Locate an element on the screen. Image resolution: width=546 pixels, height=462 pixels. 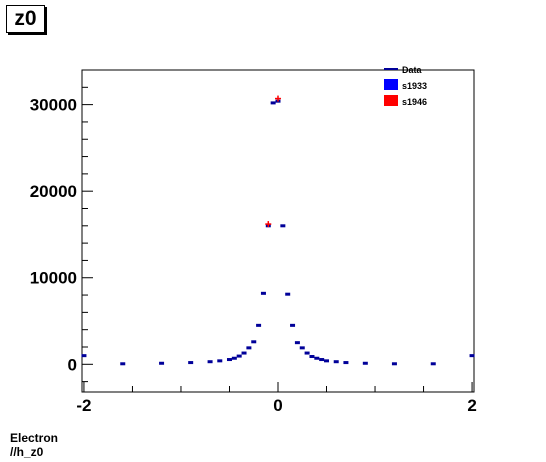
footer-line-1: Electron is located at coordinates (34, 438).